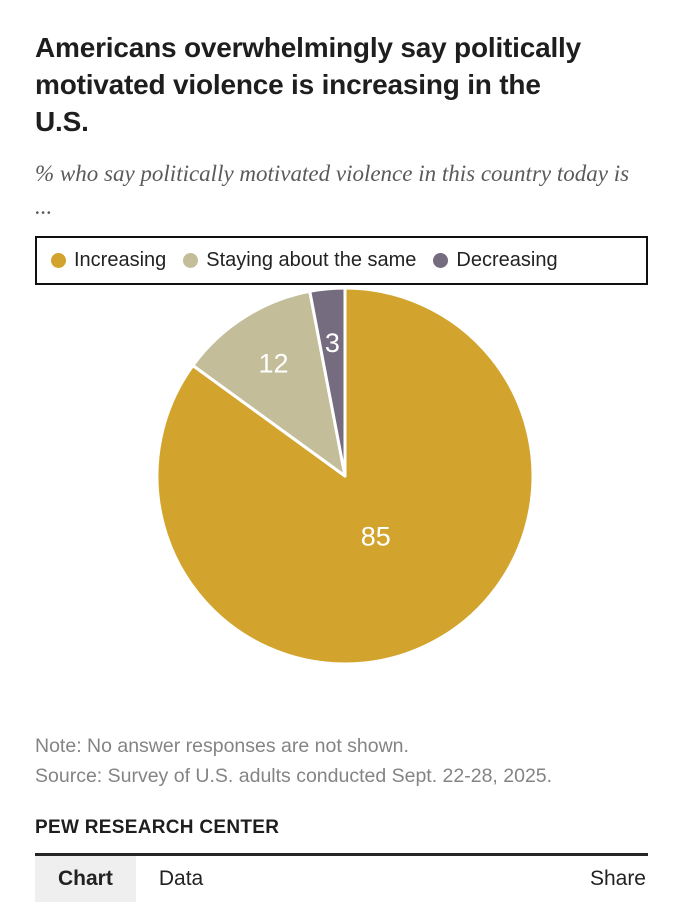  I want to click on pew-research-center-wordmark: PEW RESEARCH CENTER, so click(157, 827).